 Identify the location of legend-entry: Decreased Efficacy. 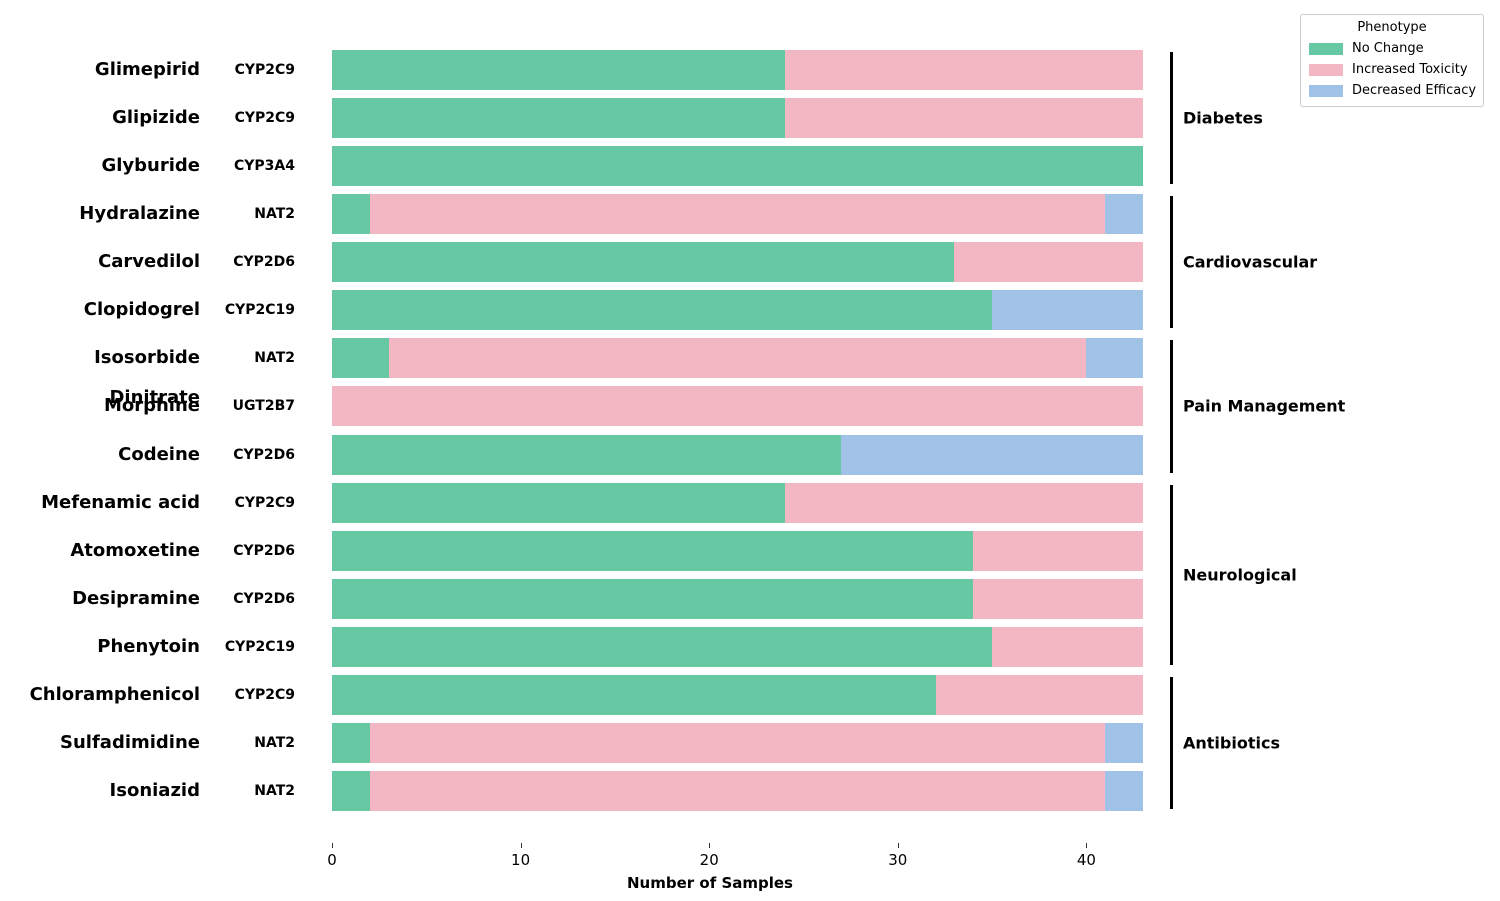
(1393, 90).